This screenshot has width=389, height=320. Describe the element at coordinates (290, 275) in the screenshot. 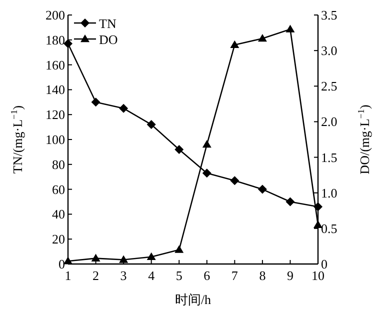

I see `x-tick-label: 9` at that location.